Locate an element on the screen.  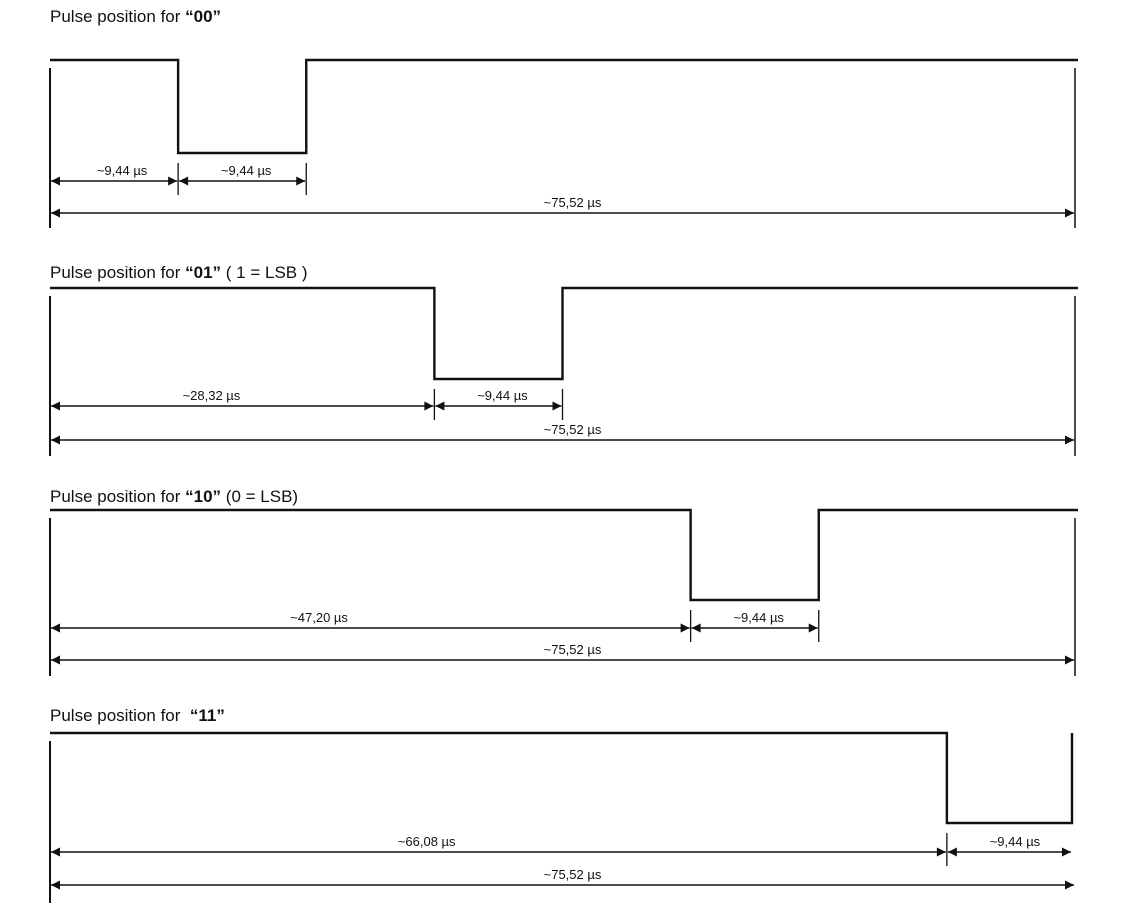
panel-title: Pulse position for “01” ( 1 = LSB ) is located at coordinates (179, 272).